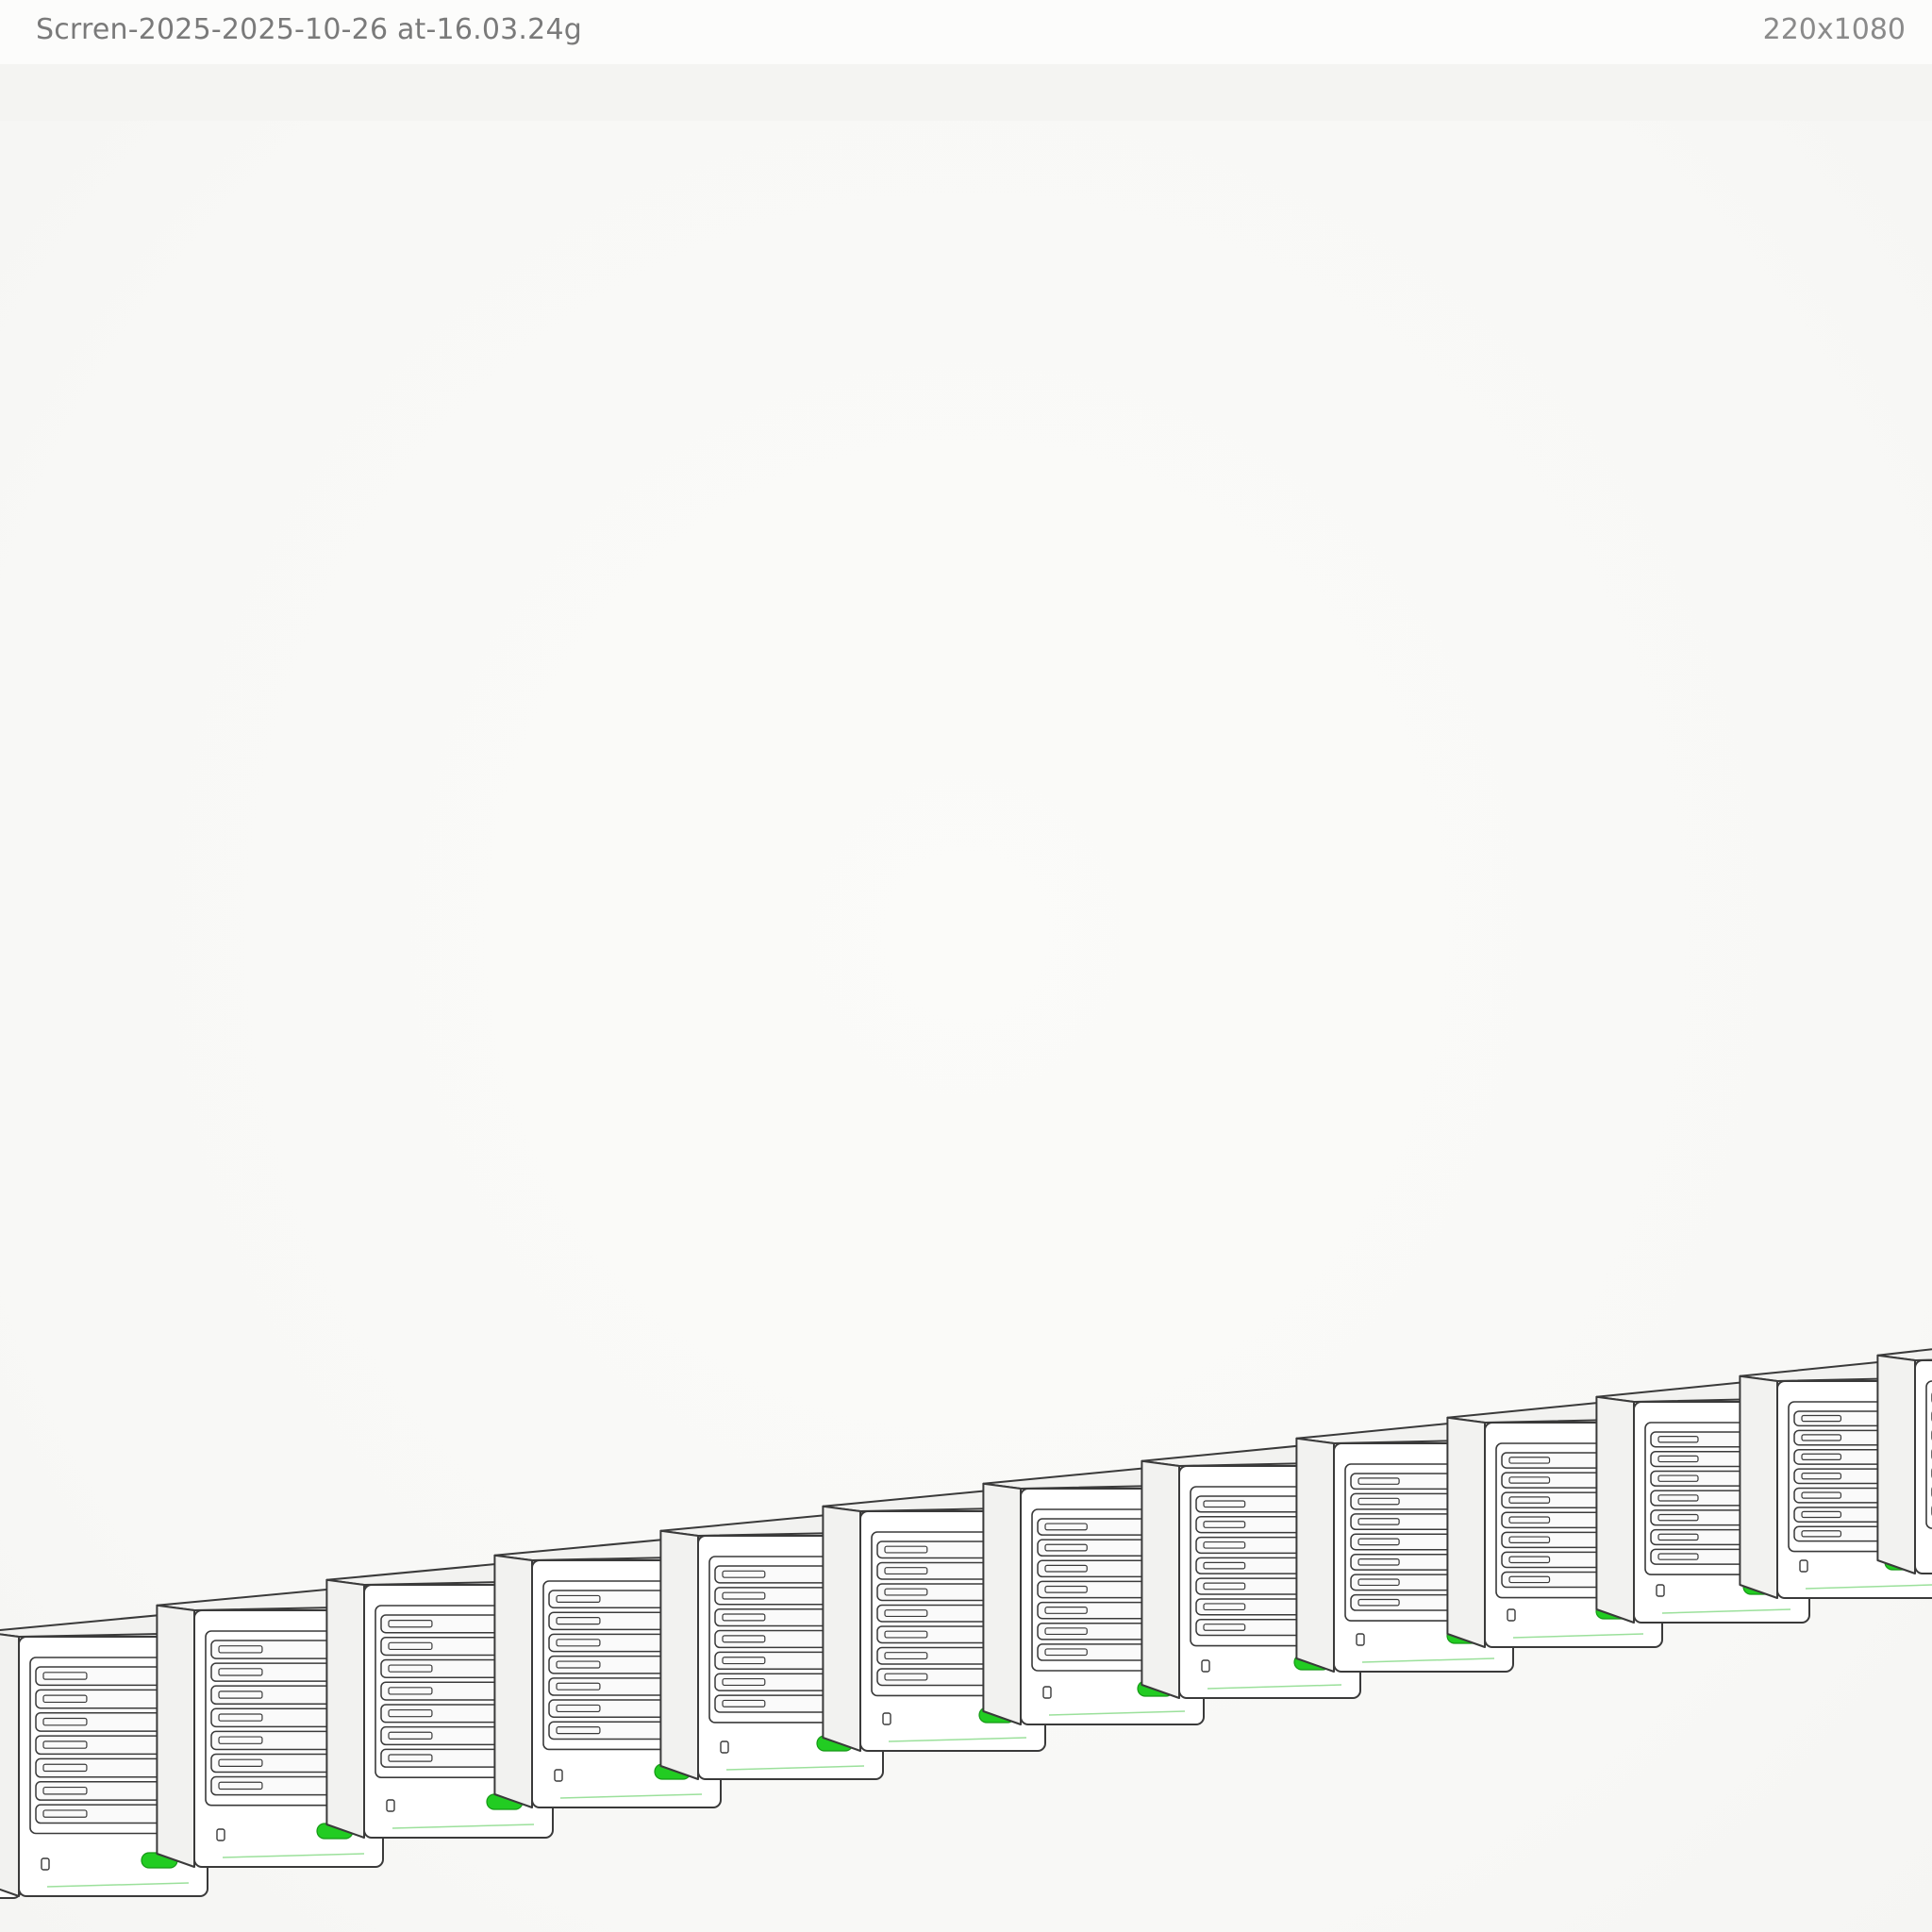 The height and width of the screenshot is (1932, 1932). What do you see at coordinates (966, 92) in the screenshot?
I see `toolbar-strip` at bounding box center [966, 92].